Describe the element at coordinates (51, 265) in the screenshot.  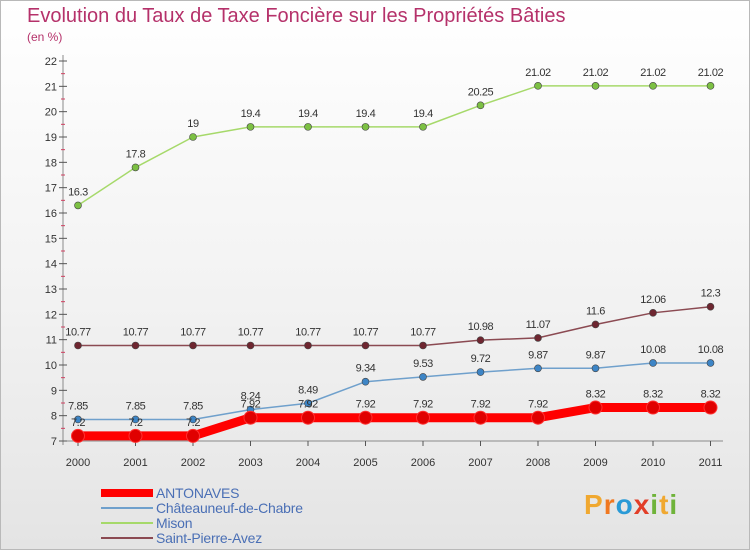
I see `y-tick-label: 14` at that location.